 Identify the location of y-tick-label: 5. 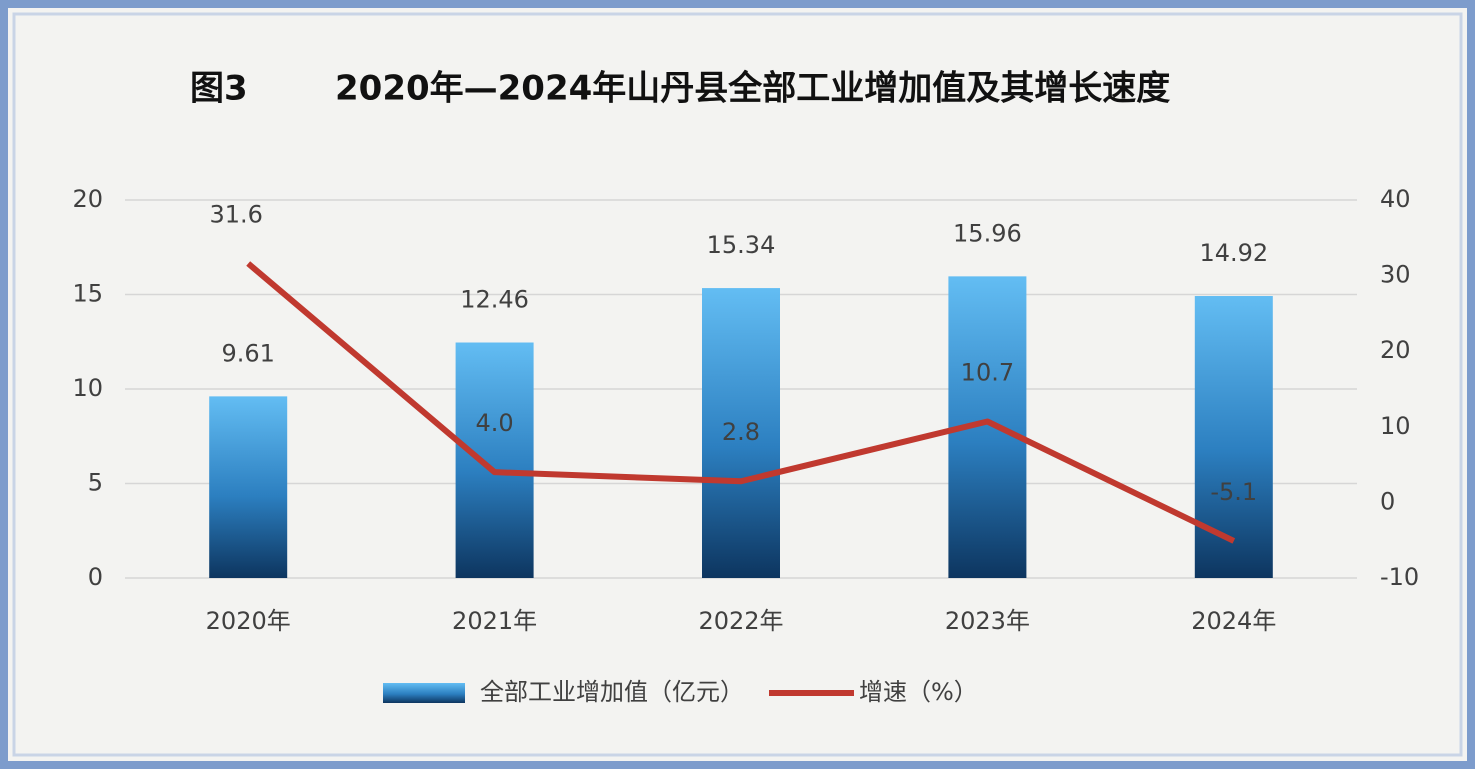
(95, 483).